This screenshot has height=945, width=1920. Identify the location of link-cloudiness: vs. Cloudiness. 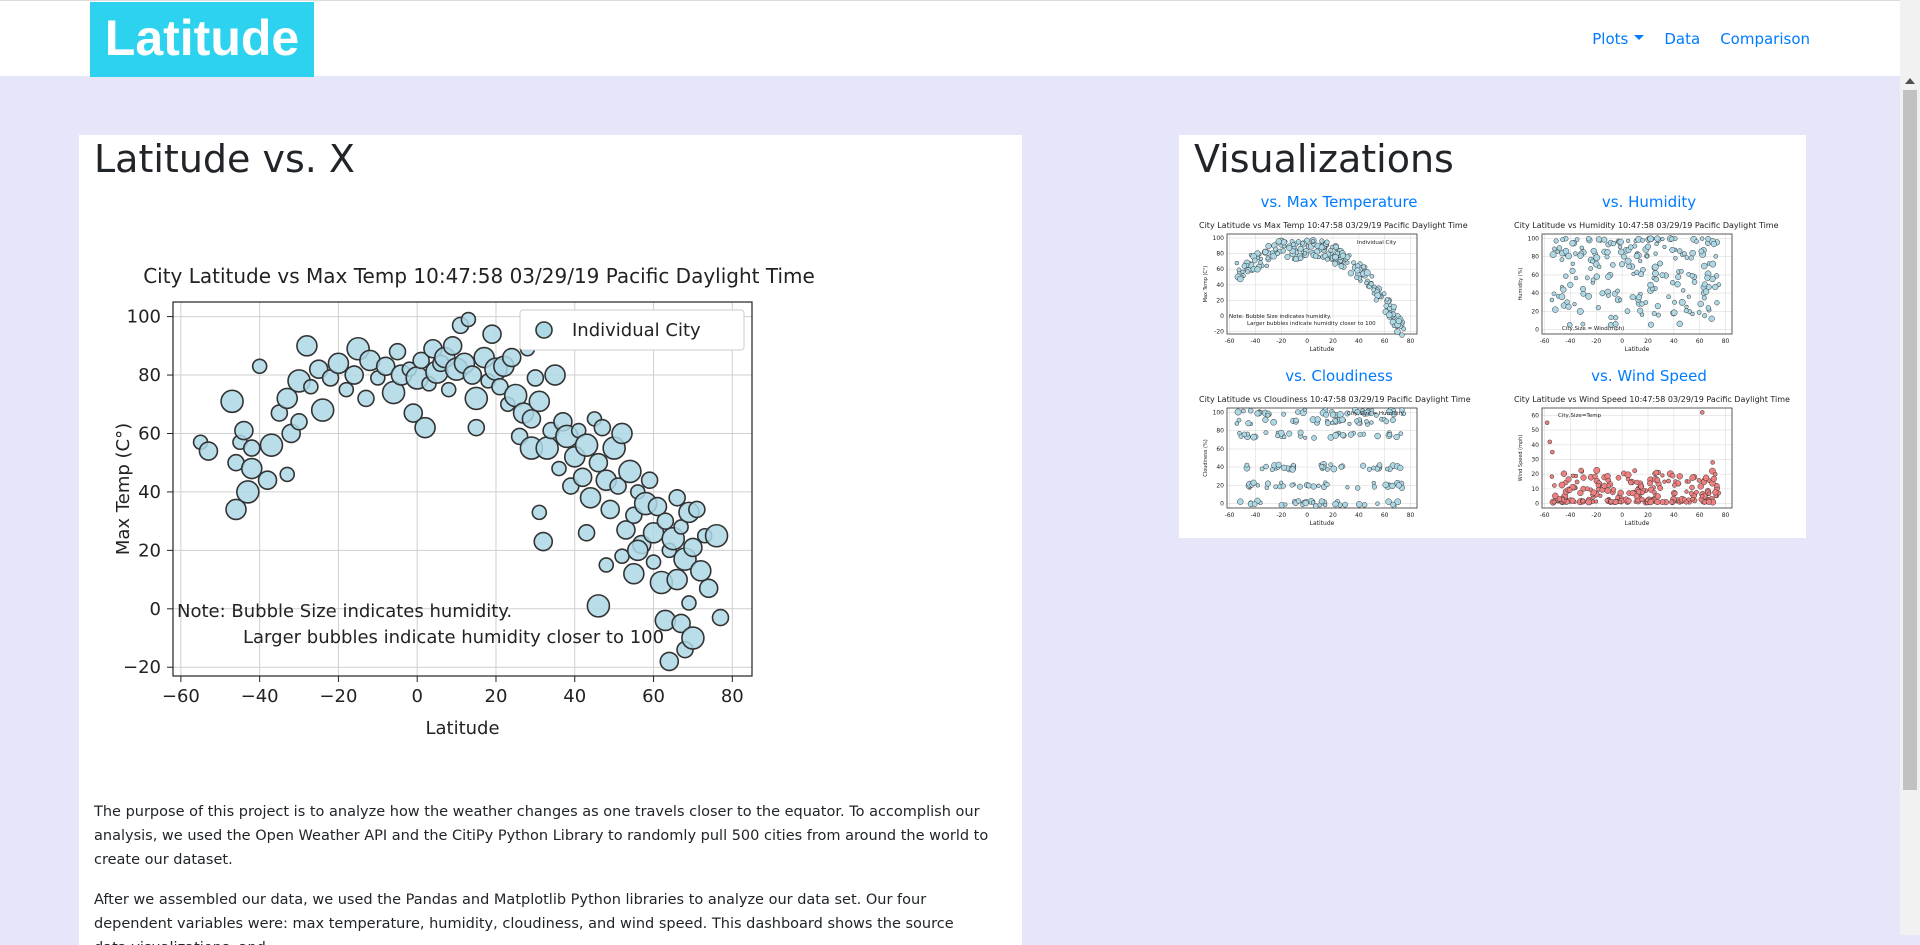
(1339, 376).